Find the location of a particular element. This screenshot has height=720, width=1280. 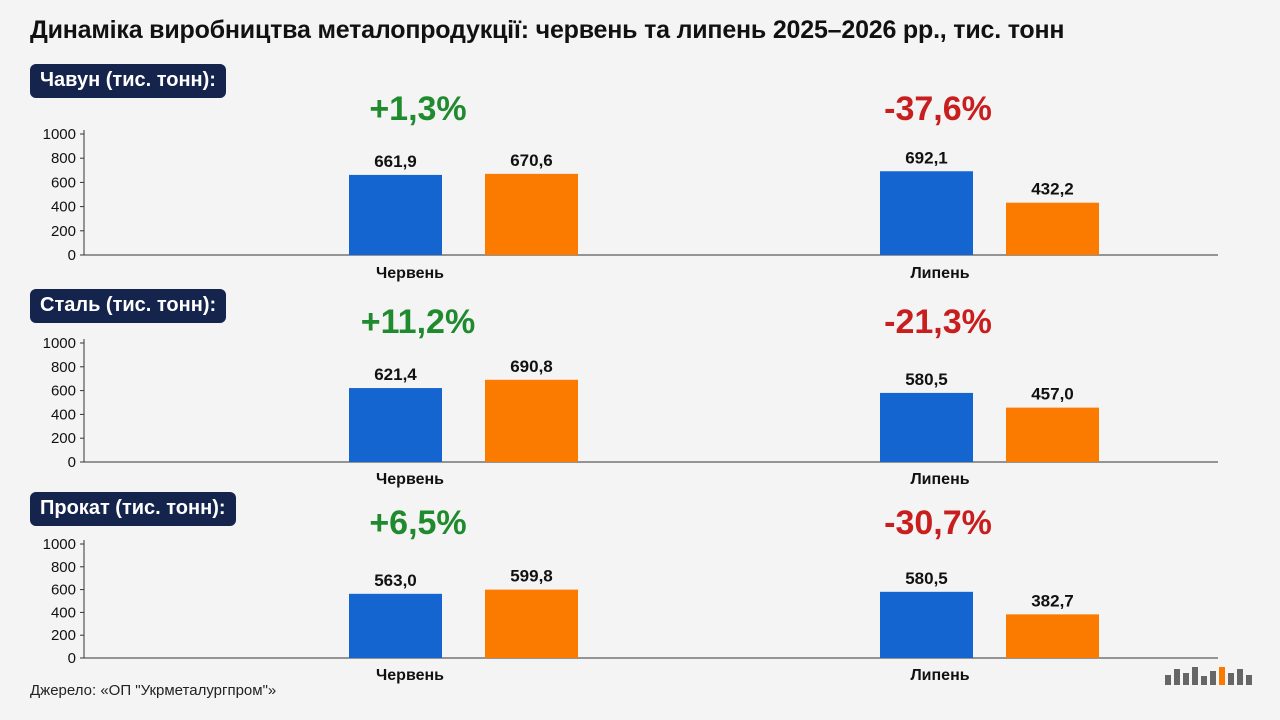

change-label: -21,3% is located at coordinates (938, 322).